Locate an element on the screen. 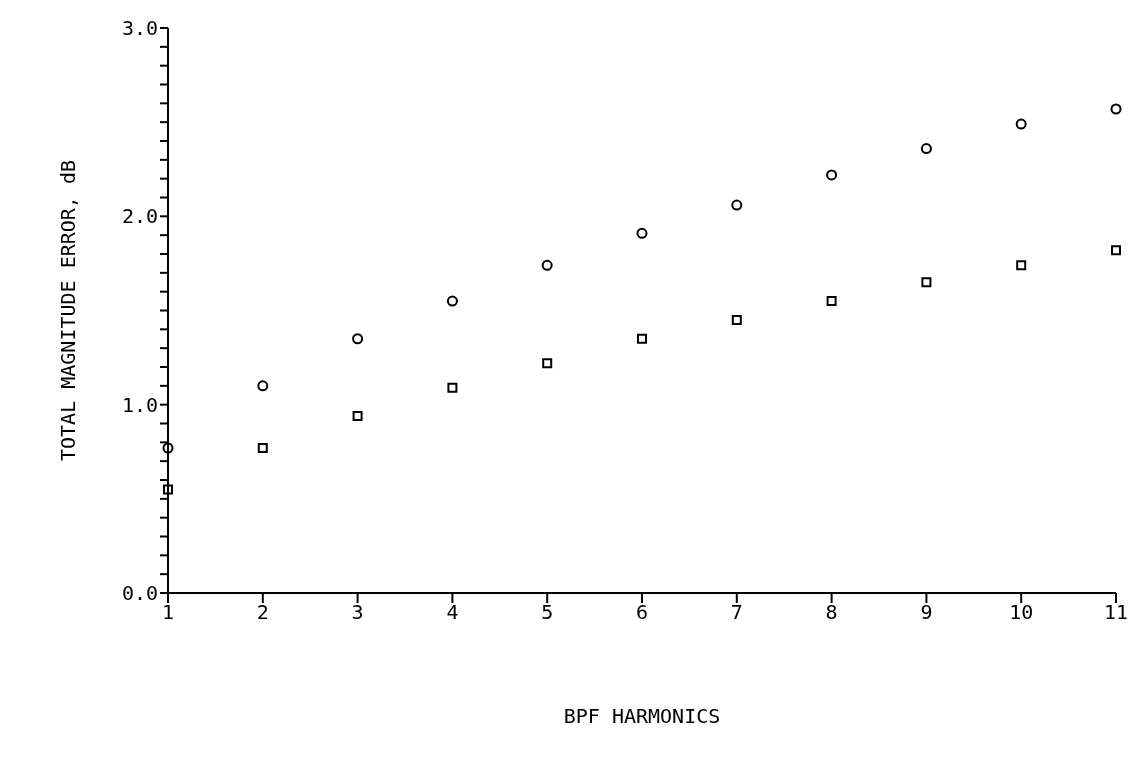  x-tick-label: 7 is located at coordinates (736, 612).